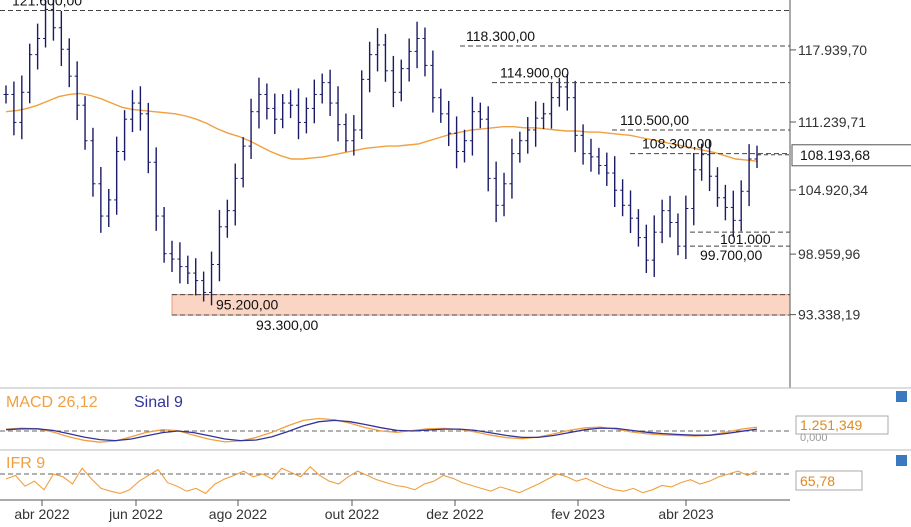 This screenshot has height=527, width=911. I want to click on macd-series-line, so click(381, 430).